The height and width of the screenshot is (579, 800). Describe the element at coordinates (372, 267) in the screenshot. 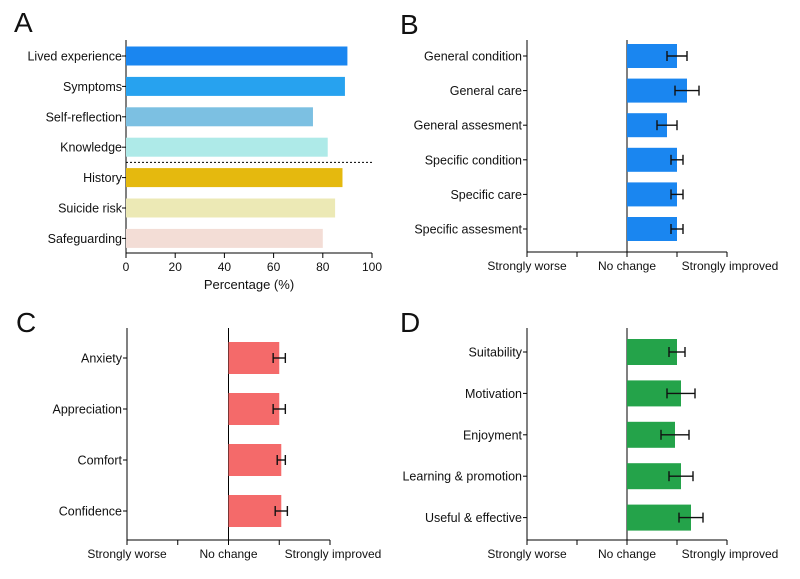

I see `x-tick-label: 100` at that location.